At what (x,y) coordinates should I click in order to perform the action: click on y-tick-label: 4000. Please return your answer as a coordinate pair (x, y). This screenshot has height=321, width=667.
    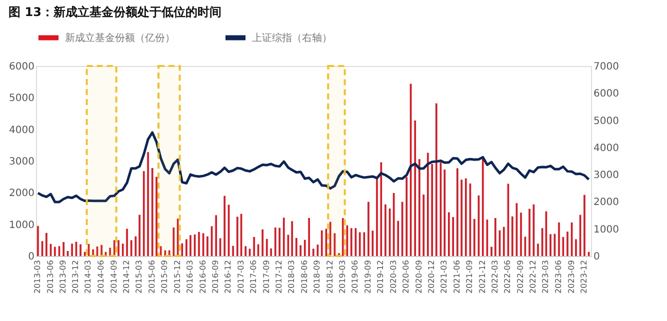
    Looking at the image, I should click on (21, 130).